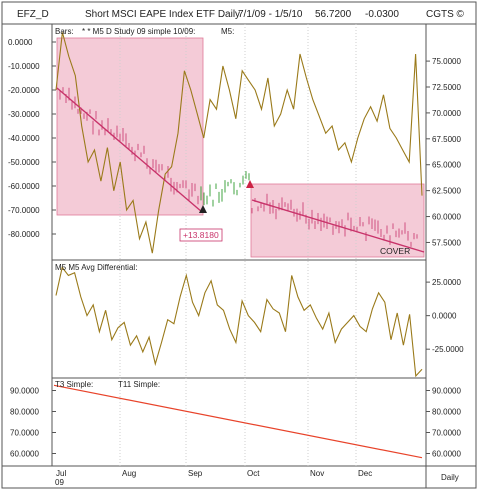  Describe the element at coordinates (446, 61) in the screenshot. I see `y-right-tick-label: 75.0000` at that location.